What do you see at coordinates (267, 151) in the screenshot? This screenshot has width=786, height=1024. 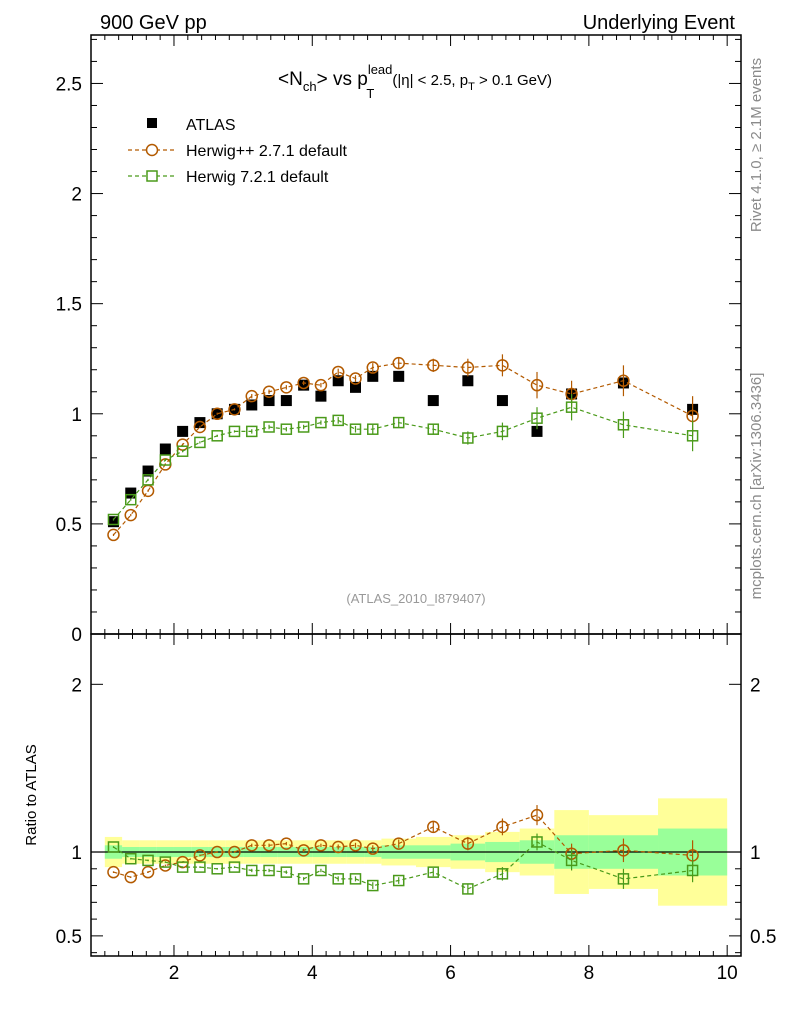 I see `legend-herwigpp-label: Herwig++ 2.7.1 default` at bounding box center [267, 151].